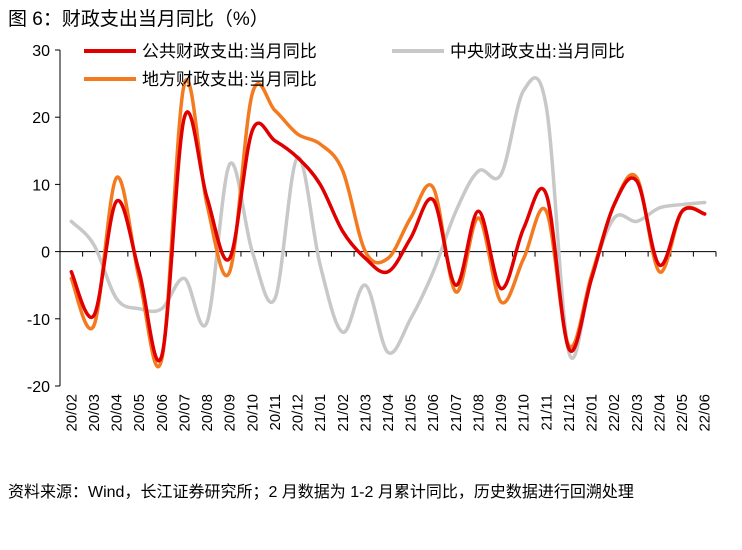  Describe the element at coordinates (637, 413) in the screenshot. I see `x-tick-label: 22/03` at that location.